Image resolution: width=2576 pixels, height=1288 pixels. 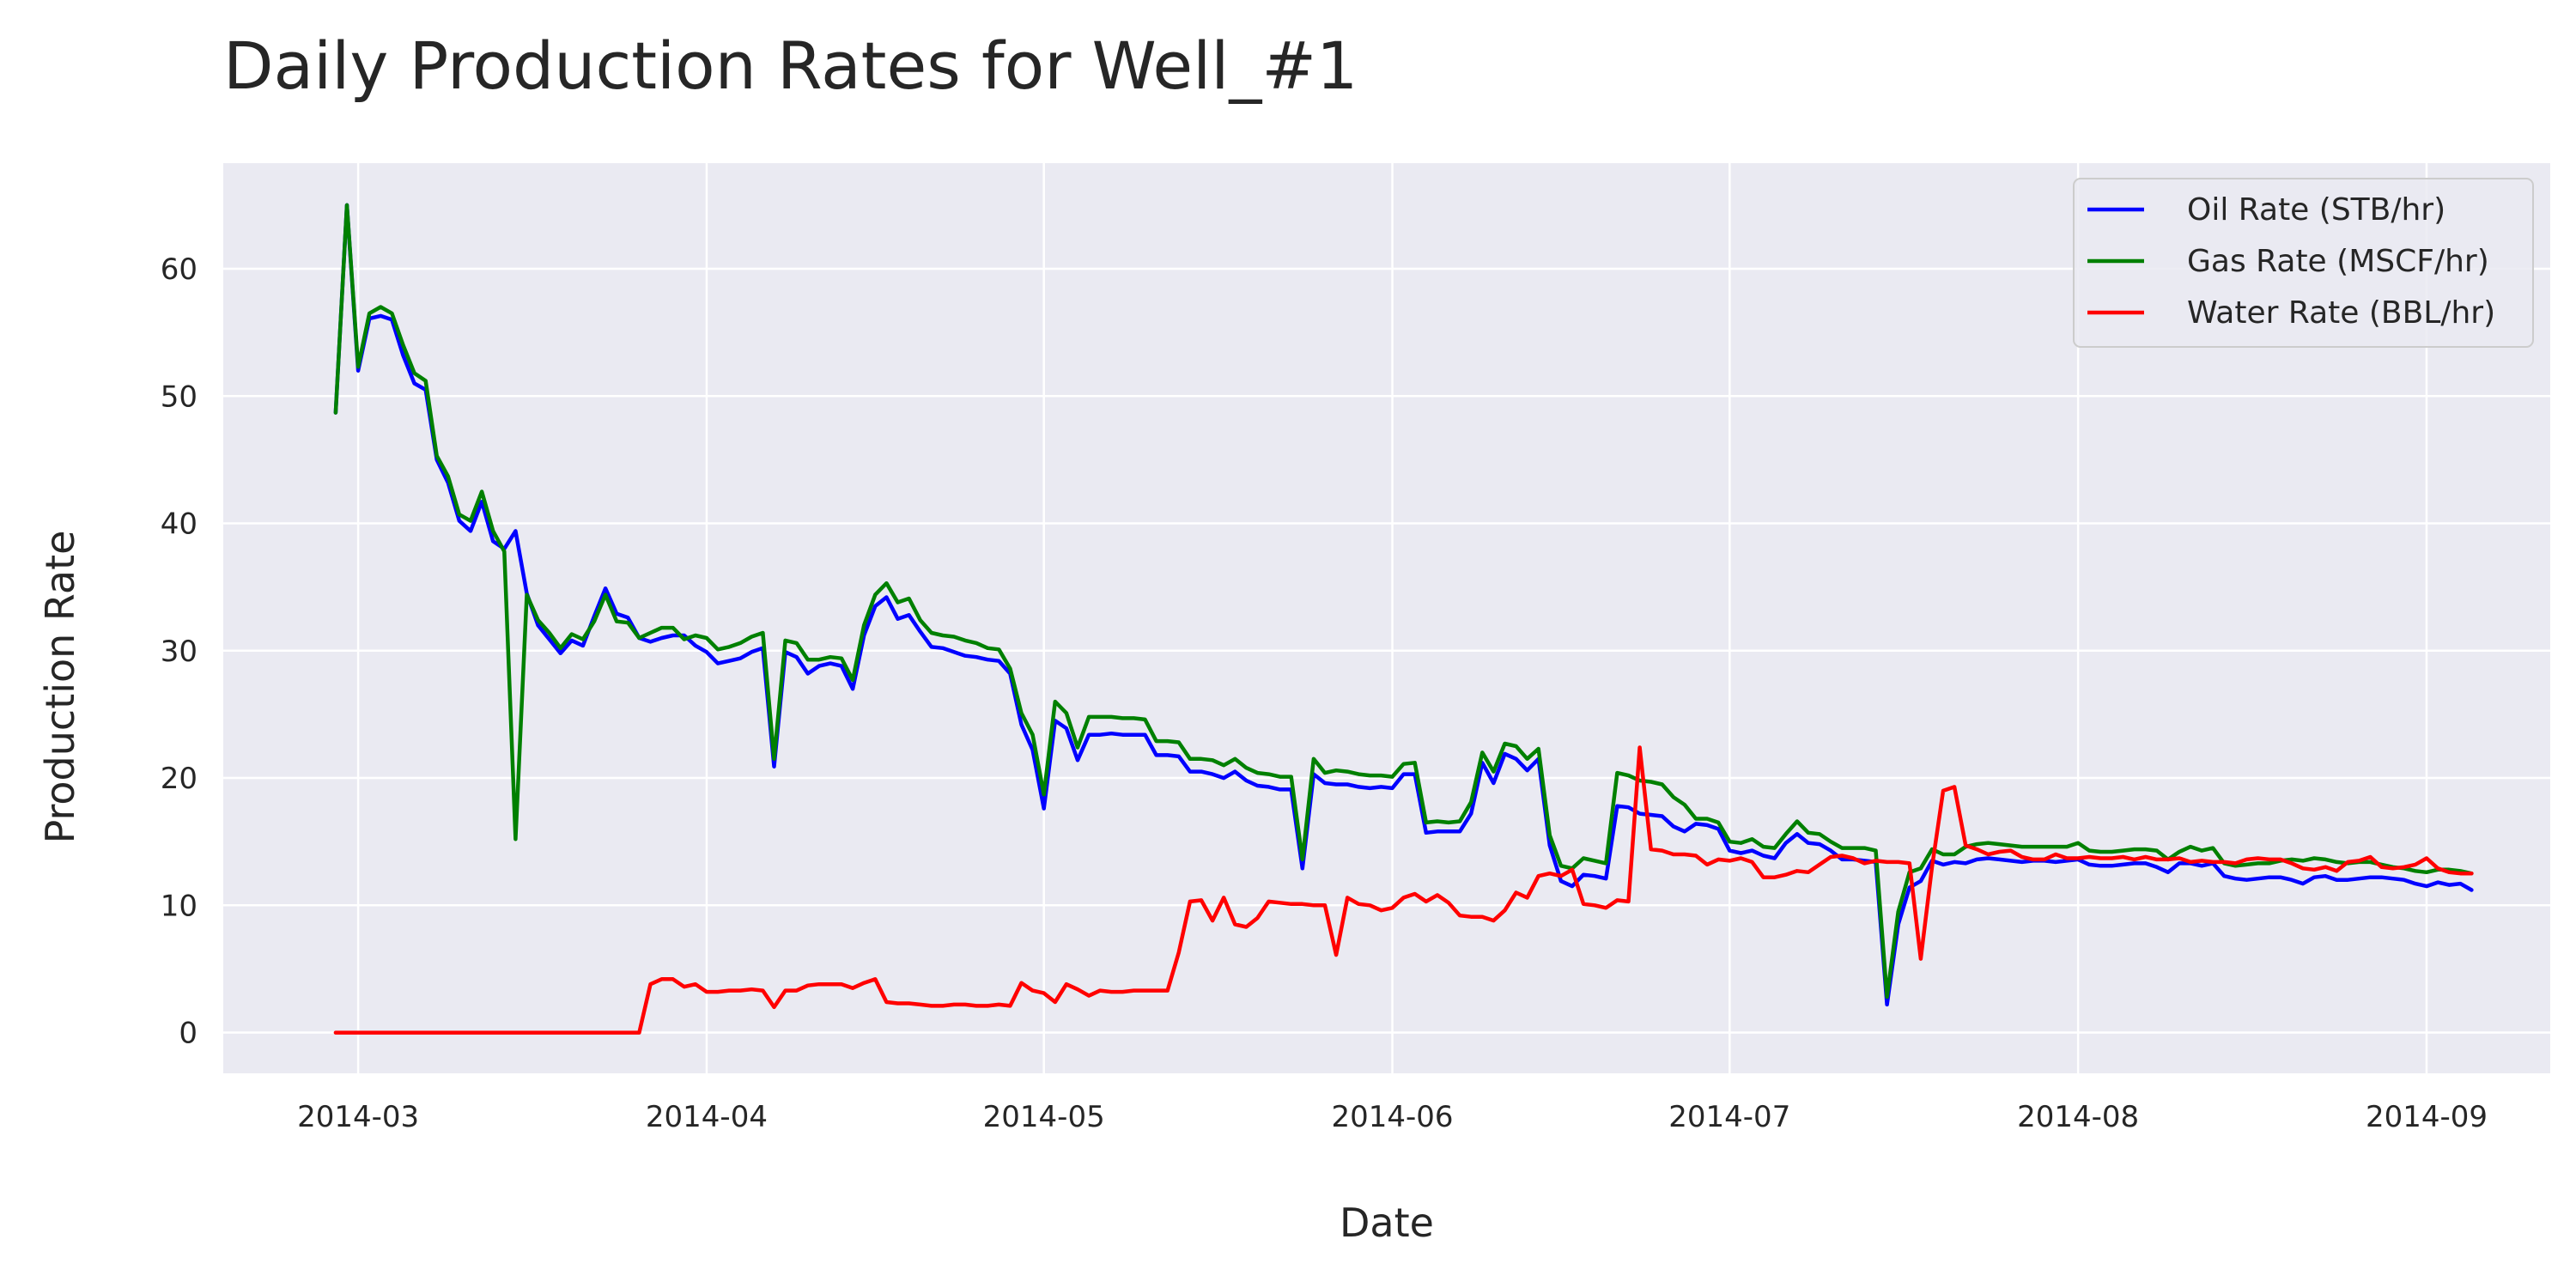 What do you see at coordinates (2338, 261) in the screenshot?
I see `legend-entry-1: Gas Rate (MSCF/hr)` at bounding box center [2338, 261].